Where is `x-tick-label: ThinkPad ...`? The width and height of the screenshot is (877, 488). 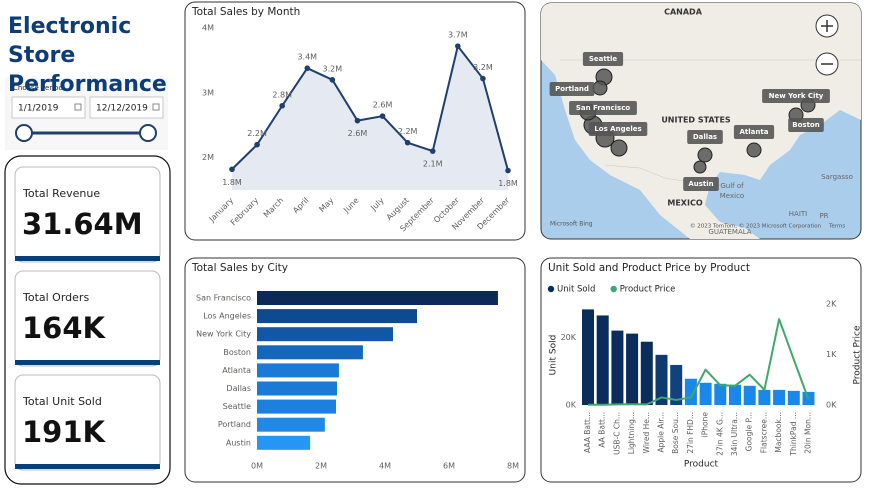
x-tick-label: ThinkPad ... is located at coordinates (793, 434).